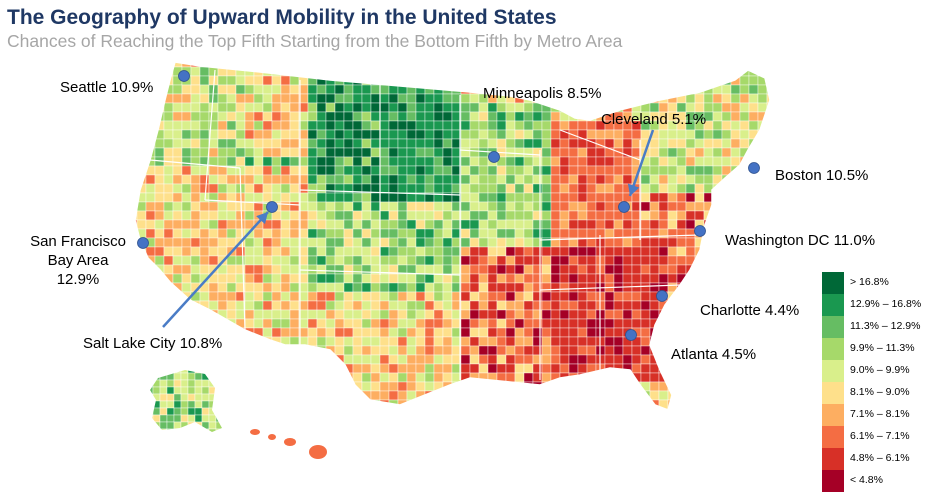  Describe the element at coordinates (494, 157) in the screenshot. I see `minneapolis-marker` at that location.